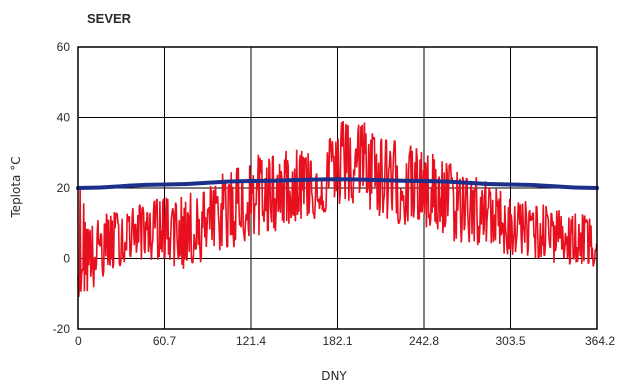 The image size is (617, 385). Describe the element at coordinates (109, 18) in the screenshot. I see `chart-title: SEVER` at that location.